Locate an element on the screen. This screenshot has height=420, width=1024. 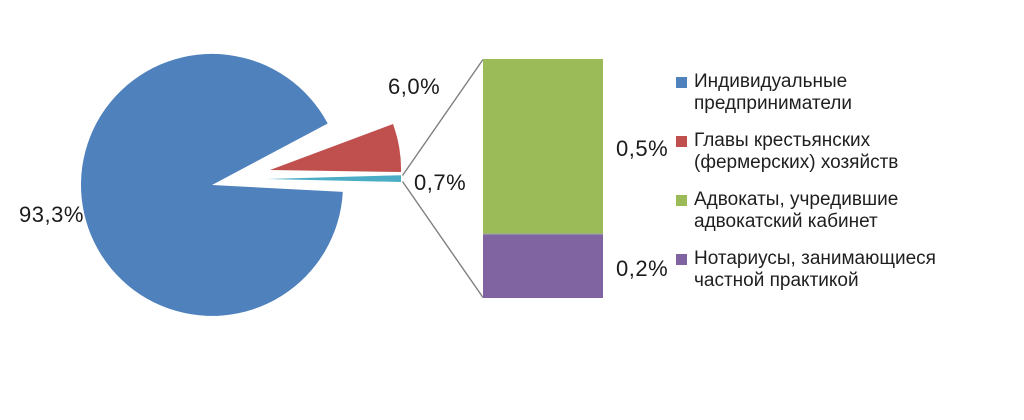
legend-item-entrepreneurs: Индивидуальные предприниматели is located at coordinates (846, 93).